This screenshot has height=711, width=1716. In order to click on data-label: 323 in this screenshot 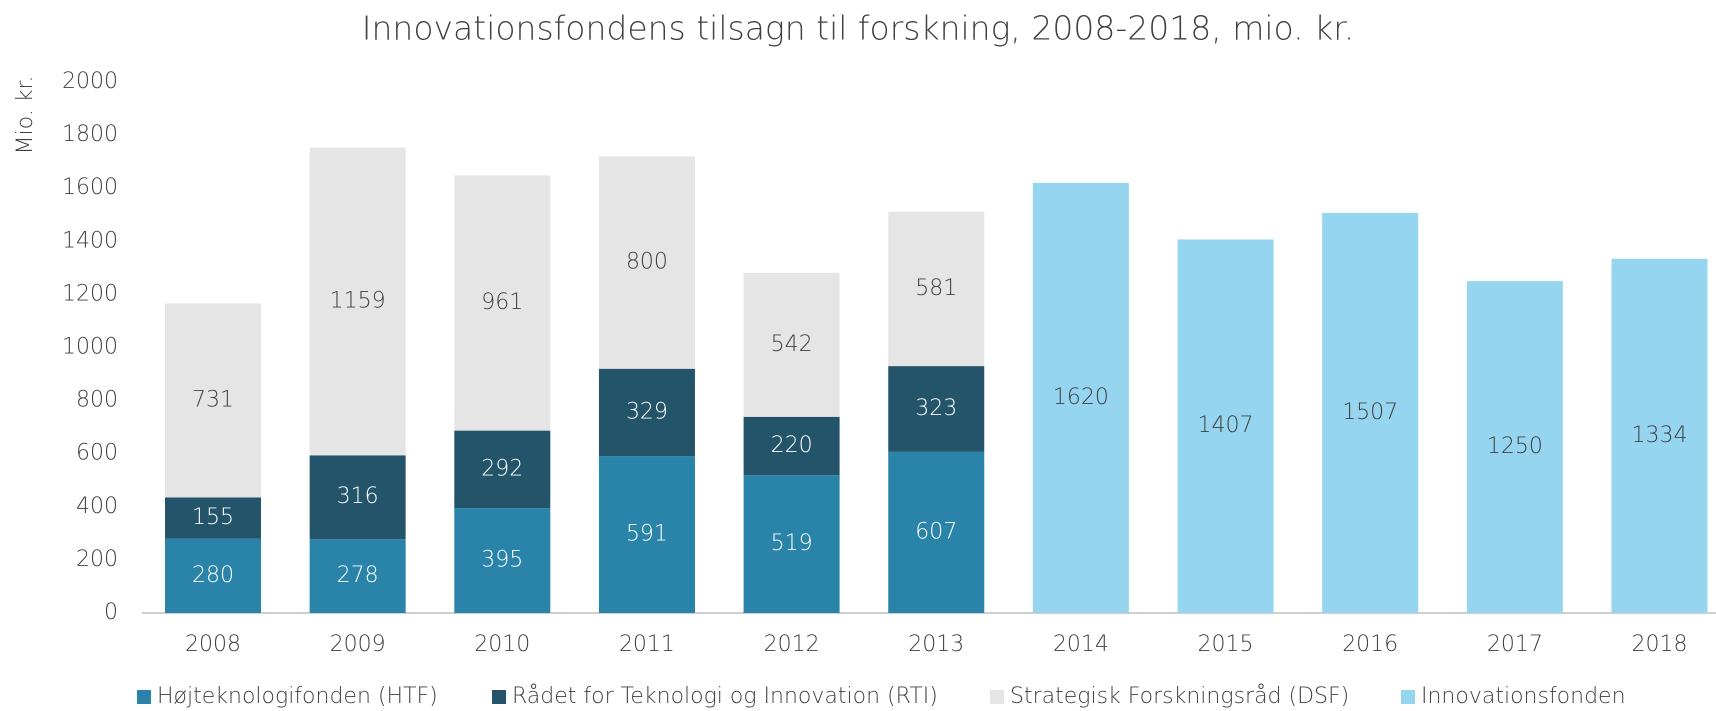, I will do `click(936, 408)`.